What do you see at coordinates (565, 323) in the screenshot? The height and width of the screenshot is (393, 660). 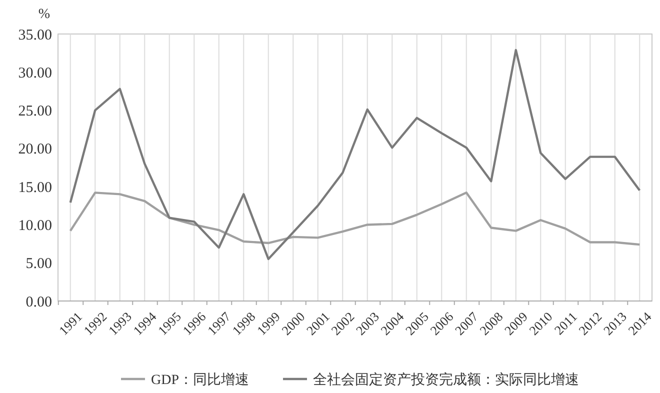 I see `x-tick-label: 2011` at bounding box center [565, 323].